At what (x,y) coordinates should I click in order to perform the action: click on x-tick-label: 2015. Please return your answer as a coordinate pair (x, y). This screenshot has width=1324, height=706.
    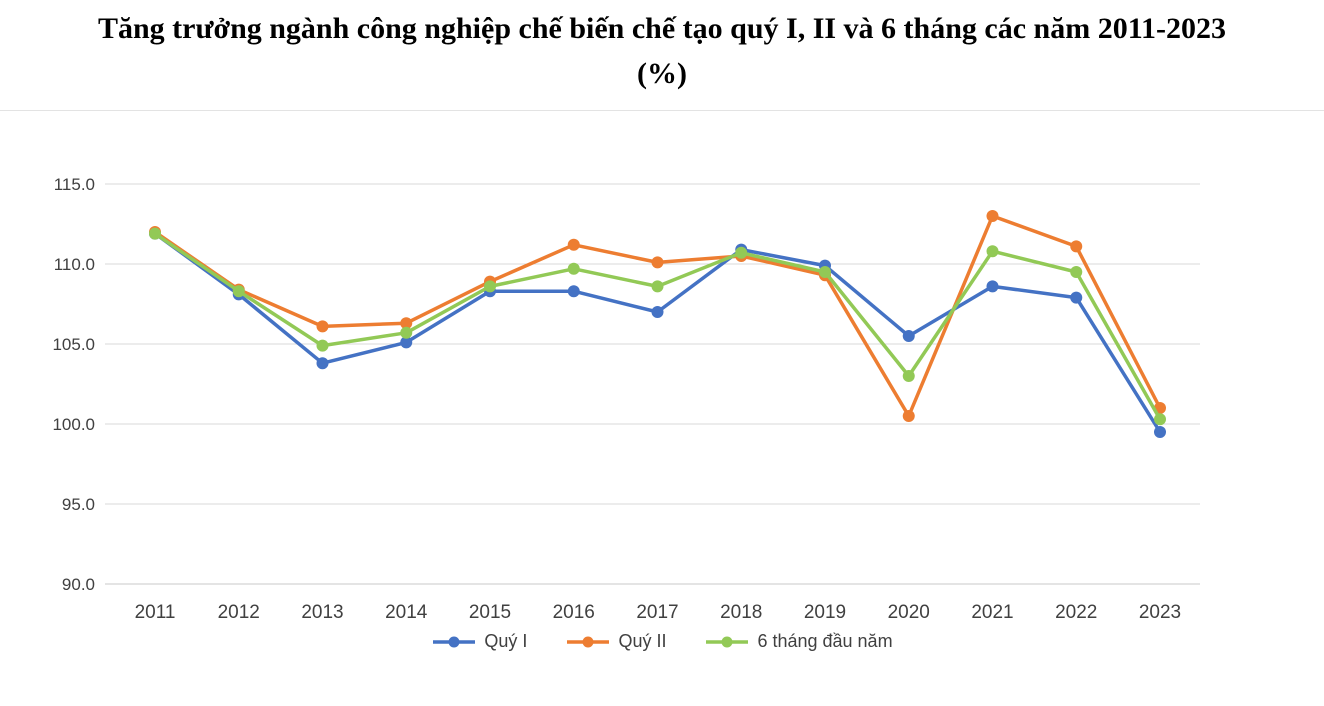
    Looking at the image, I should click on (490, 612).